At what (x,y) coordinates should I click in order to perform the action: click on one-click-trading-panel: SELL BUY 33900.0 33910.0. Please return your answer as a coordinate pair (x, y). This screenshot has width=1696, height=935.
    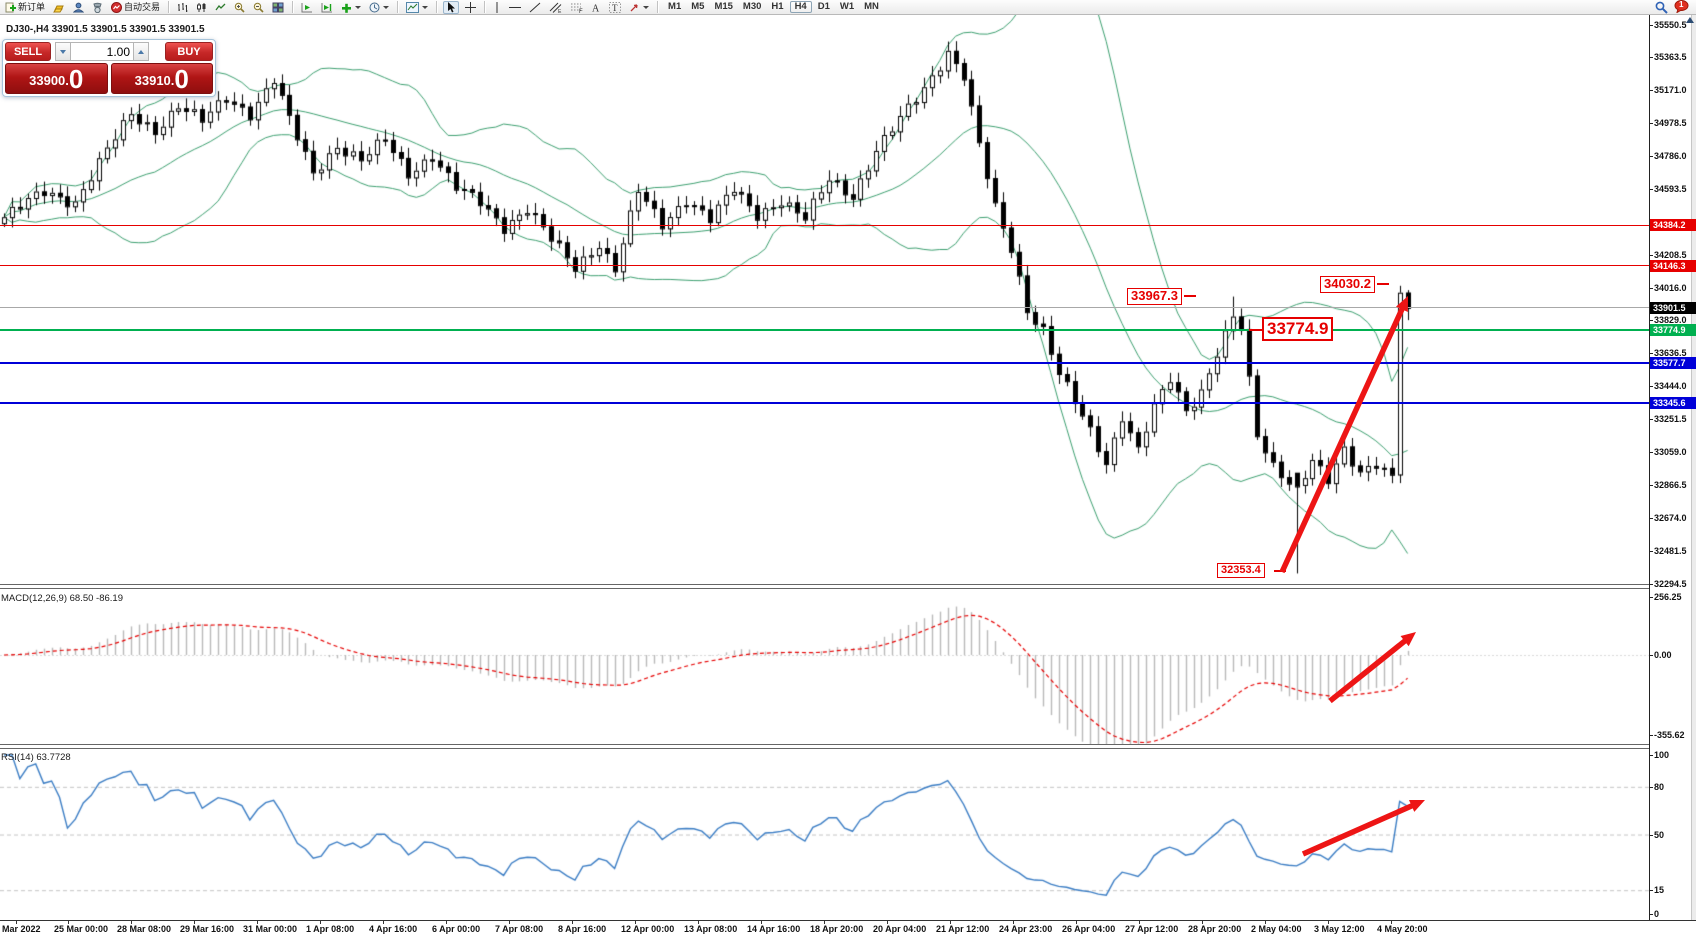
    Looking at the image, I should click on (109, 68).